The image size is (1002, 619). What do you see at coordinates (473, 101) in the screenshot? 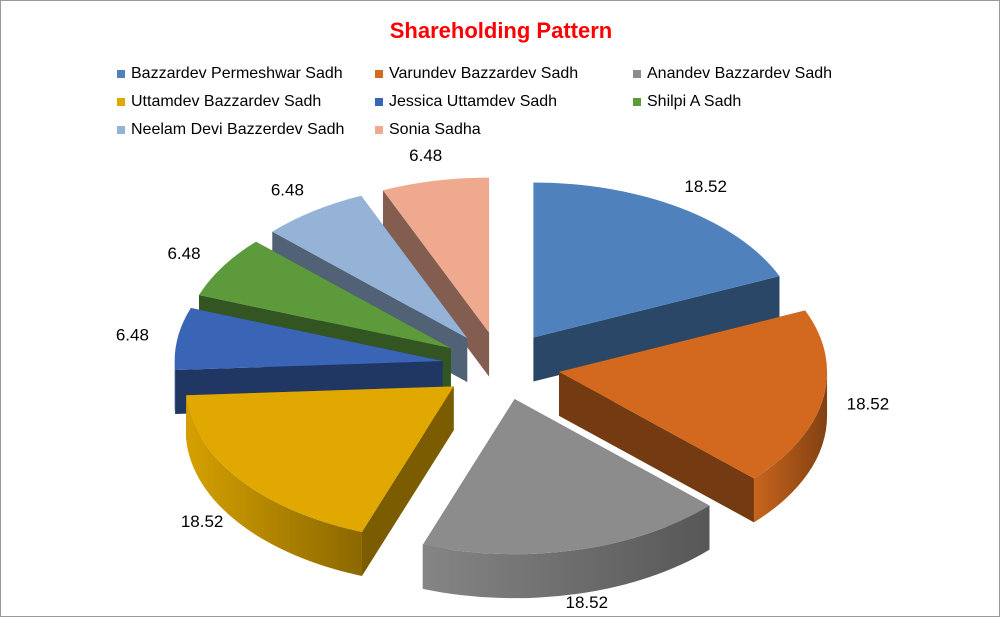
I see `legend-label: Jessica Uttamdev Sadh` at bounding box center [473, 101].